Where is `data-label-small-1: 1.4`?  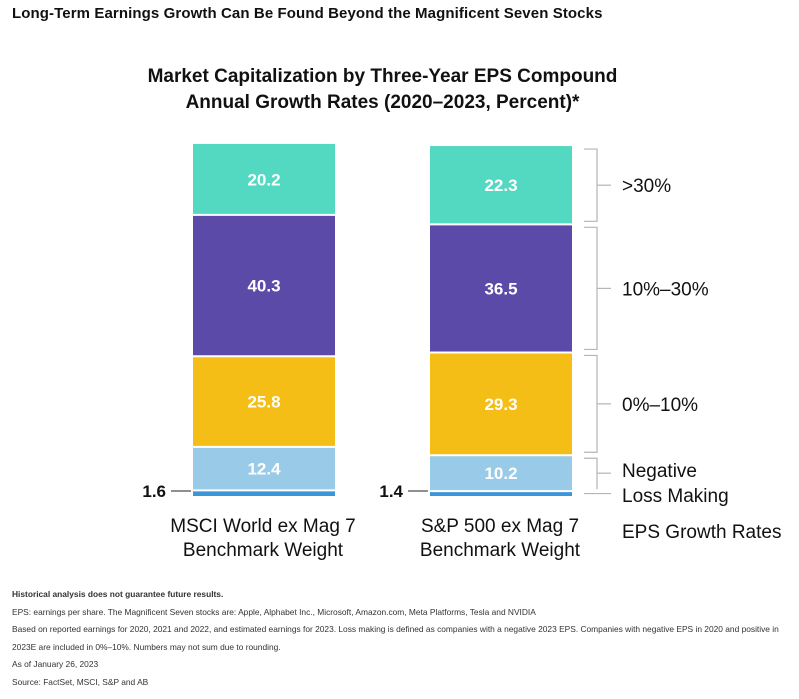
data-label-small-1: 1.4 is located at coordinates (391, 491).